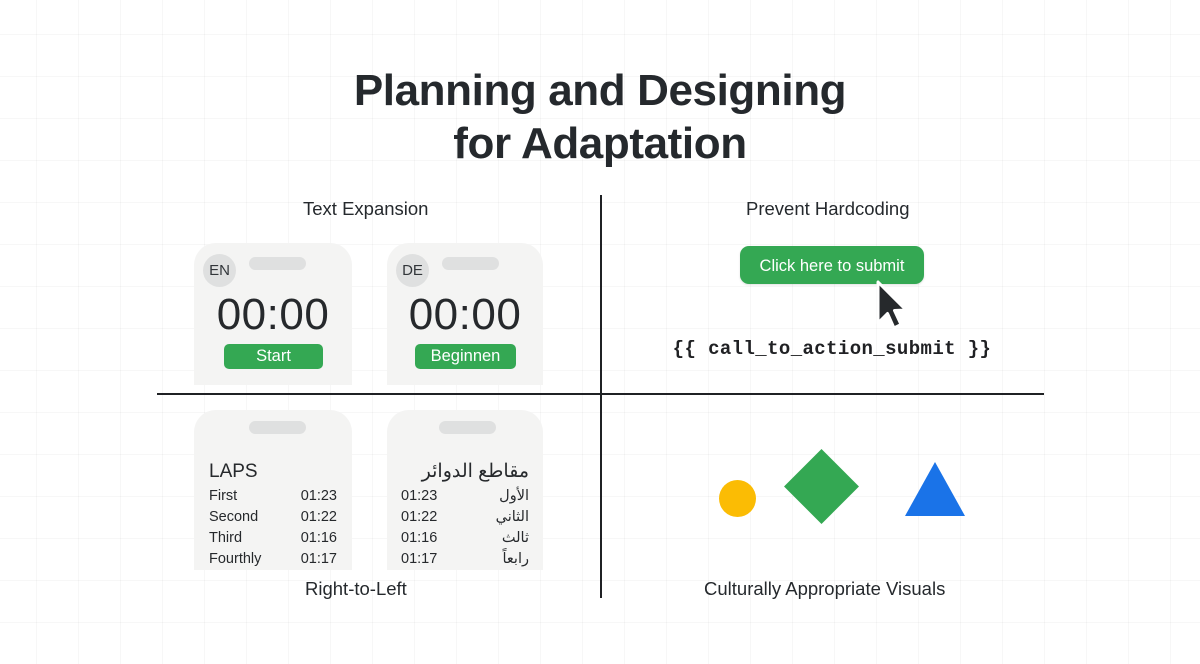  I want to click on laps-heading-rtl: مقاطع الدوائر, so click(475, 471).